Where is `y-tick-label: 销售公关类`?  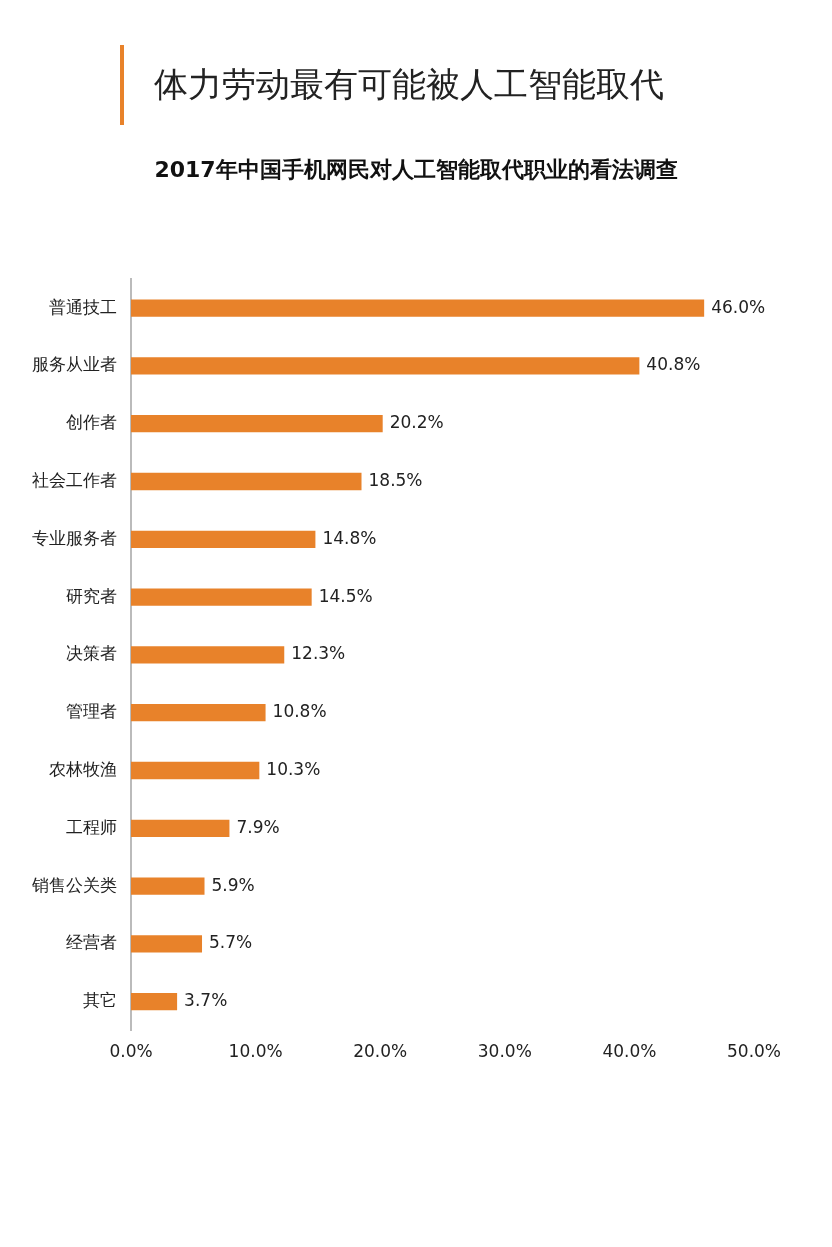 y-tick-label: 销售公关类 is located at coordinates (74, 884).